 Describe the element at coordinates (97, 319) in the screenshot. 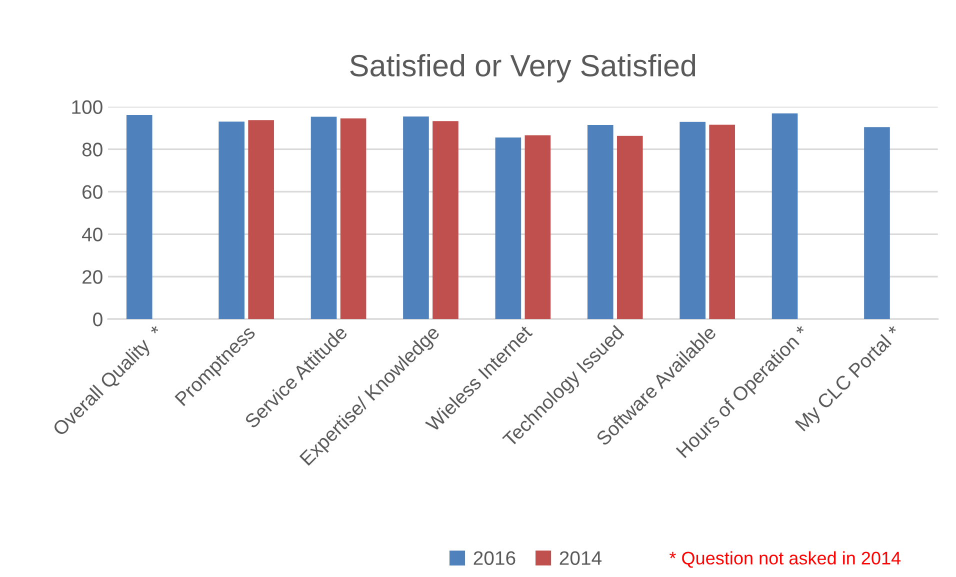

I see `y-tick-label: 0` at that location.